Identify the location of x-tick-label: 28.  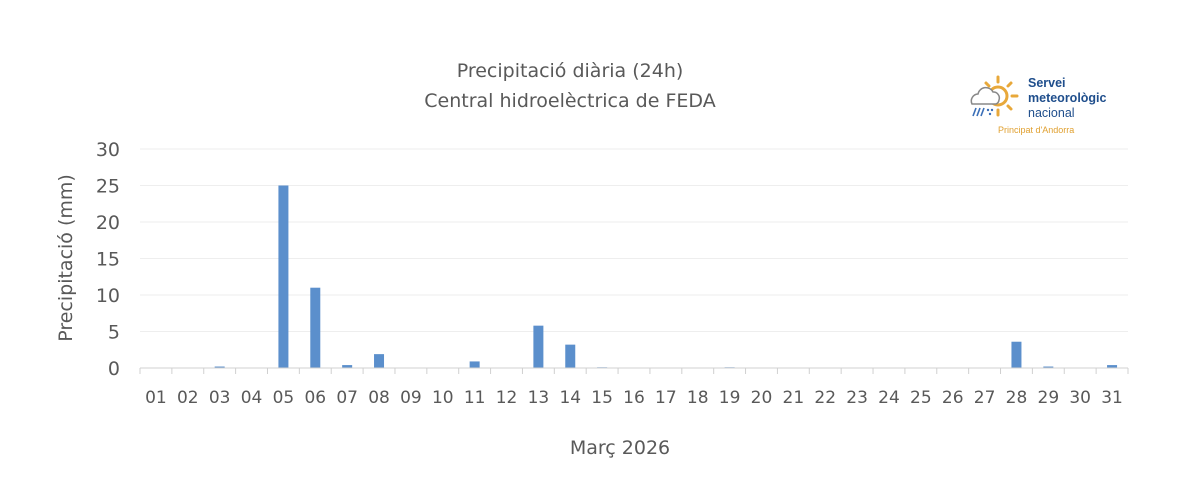
(1017, 398).